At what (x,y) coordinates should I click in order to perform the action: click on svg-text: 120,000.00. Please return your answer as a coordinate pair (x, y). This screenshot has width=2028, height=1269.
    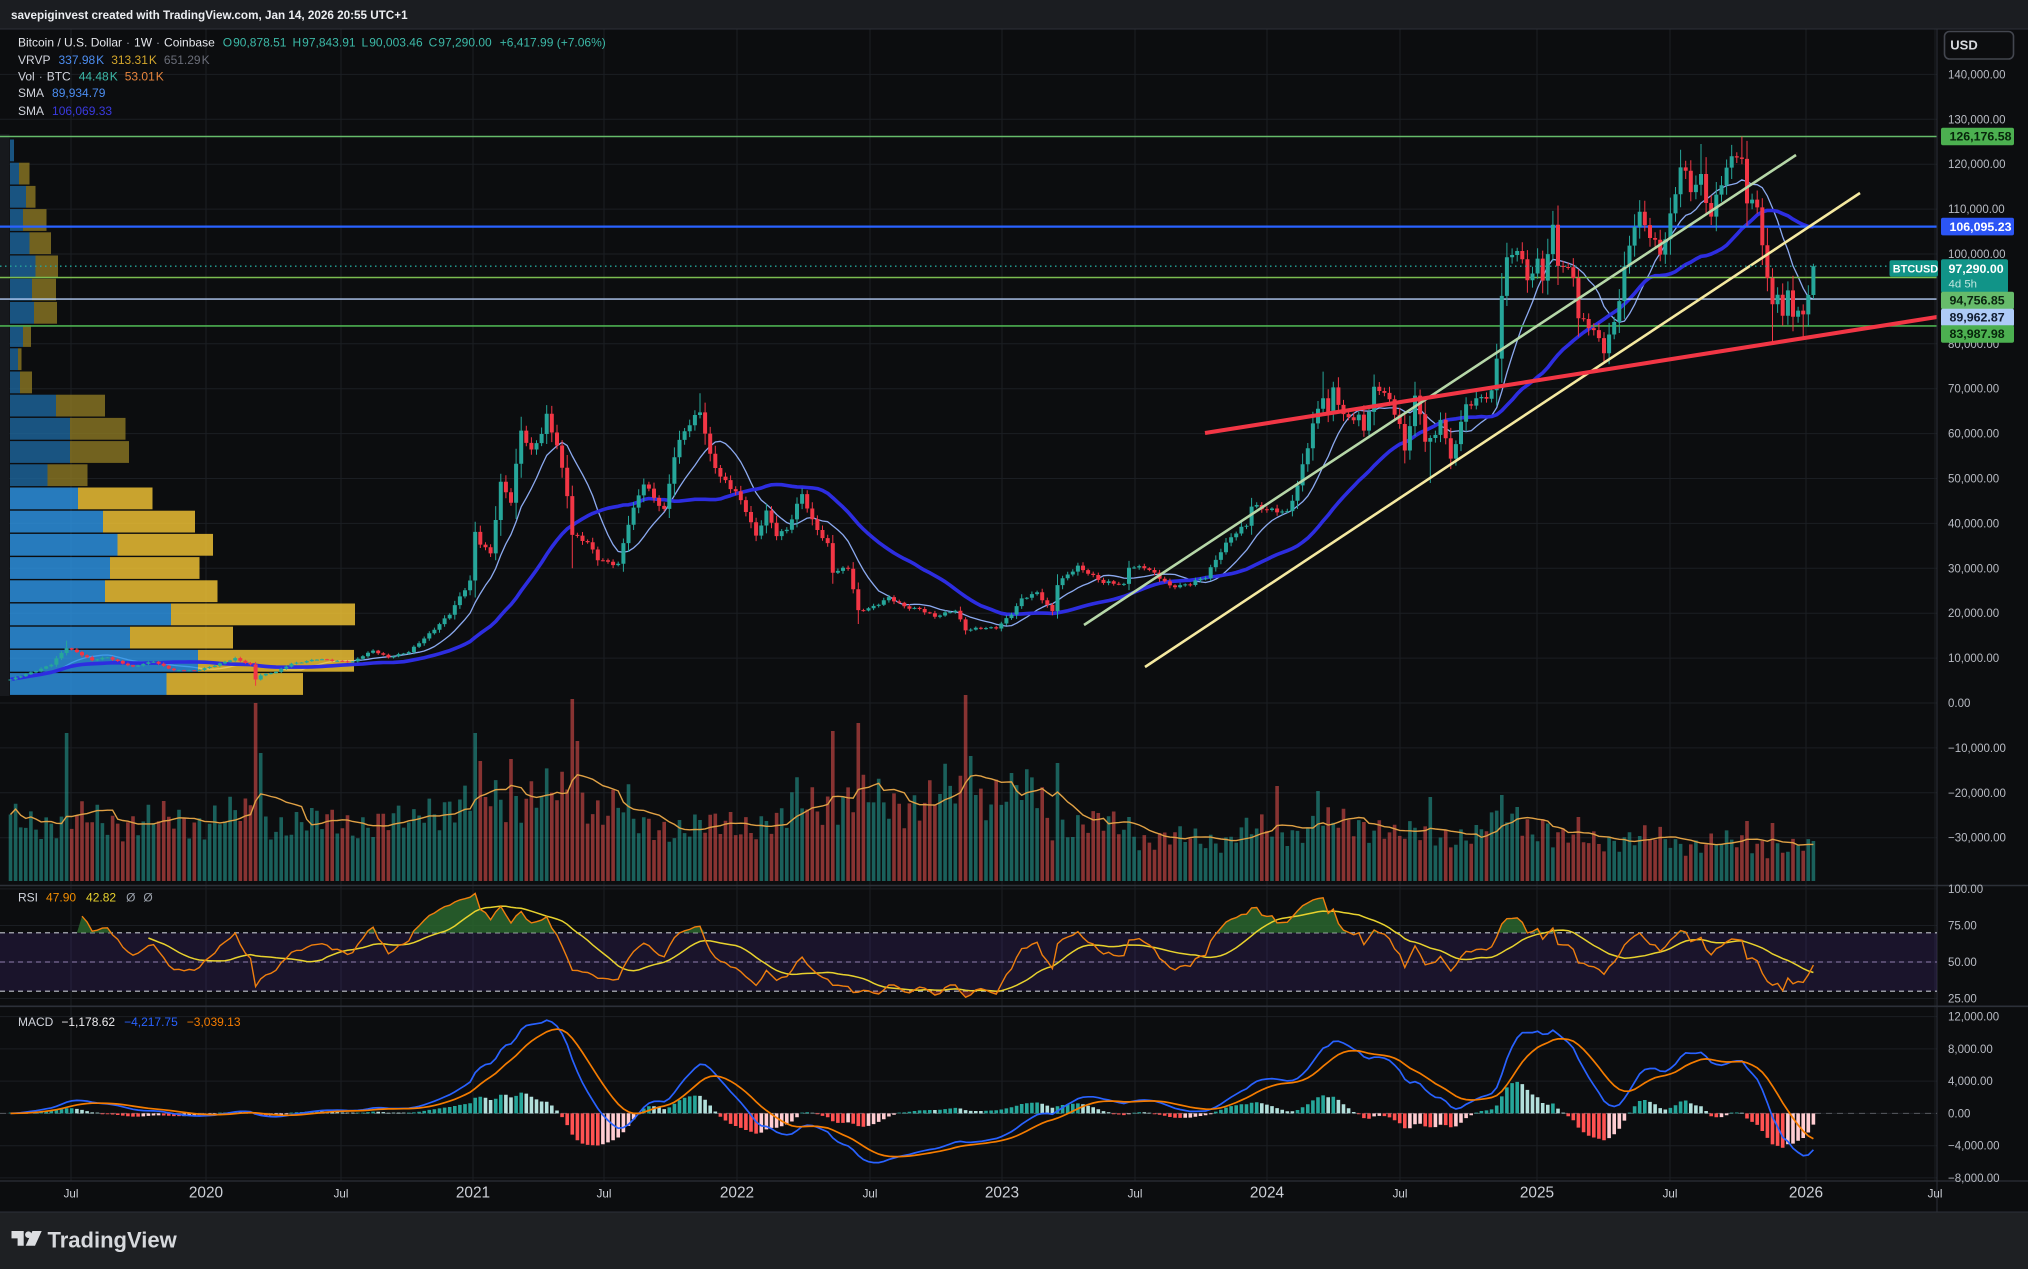
    Looking at the image, I should click on (1977, 165).